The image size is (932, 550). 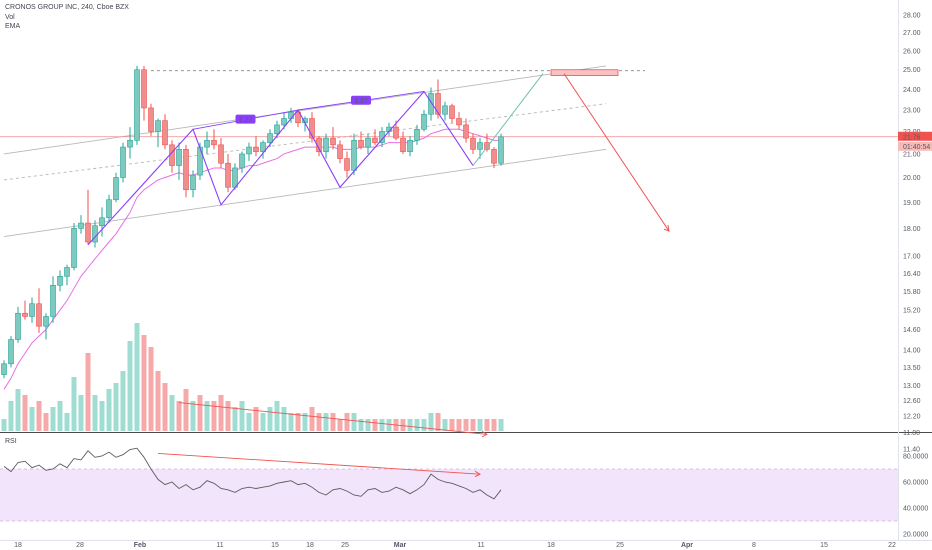 I want to click on price-tick-label: 12.20, so click(x=912, y=417).